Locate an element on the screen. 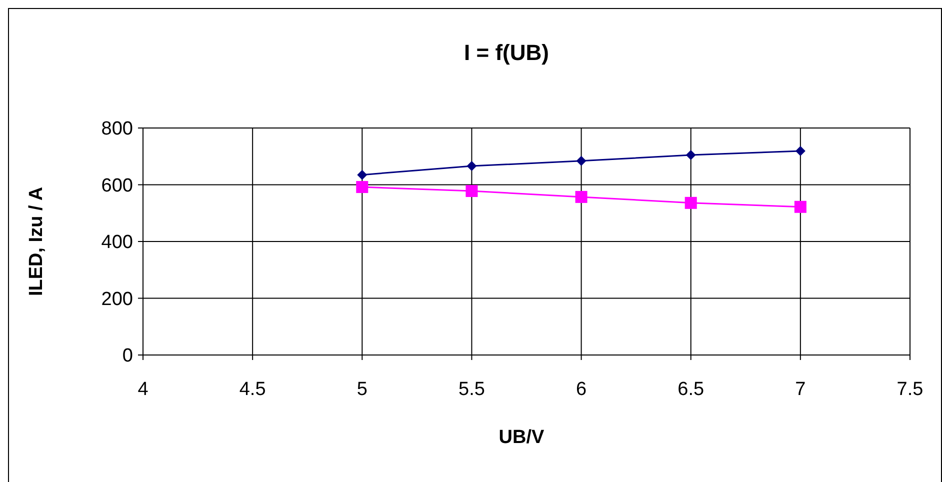  y-tick-label: 0 is located at coordinates (127, 356).